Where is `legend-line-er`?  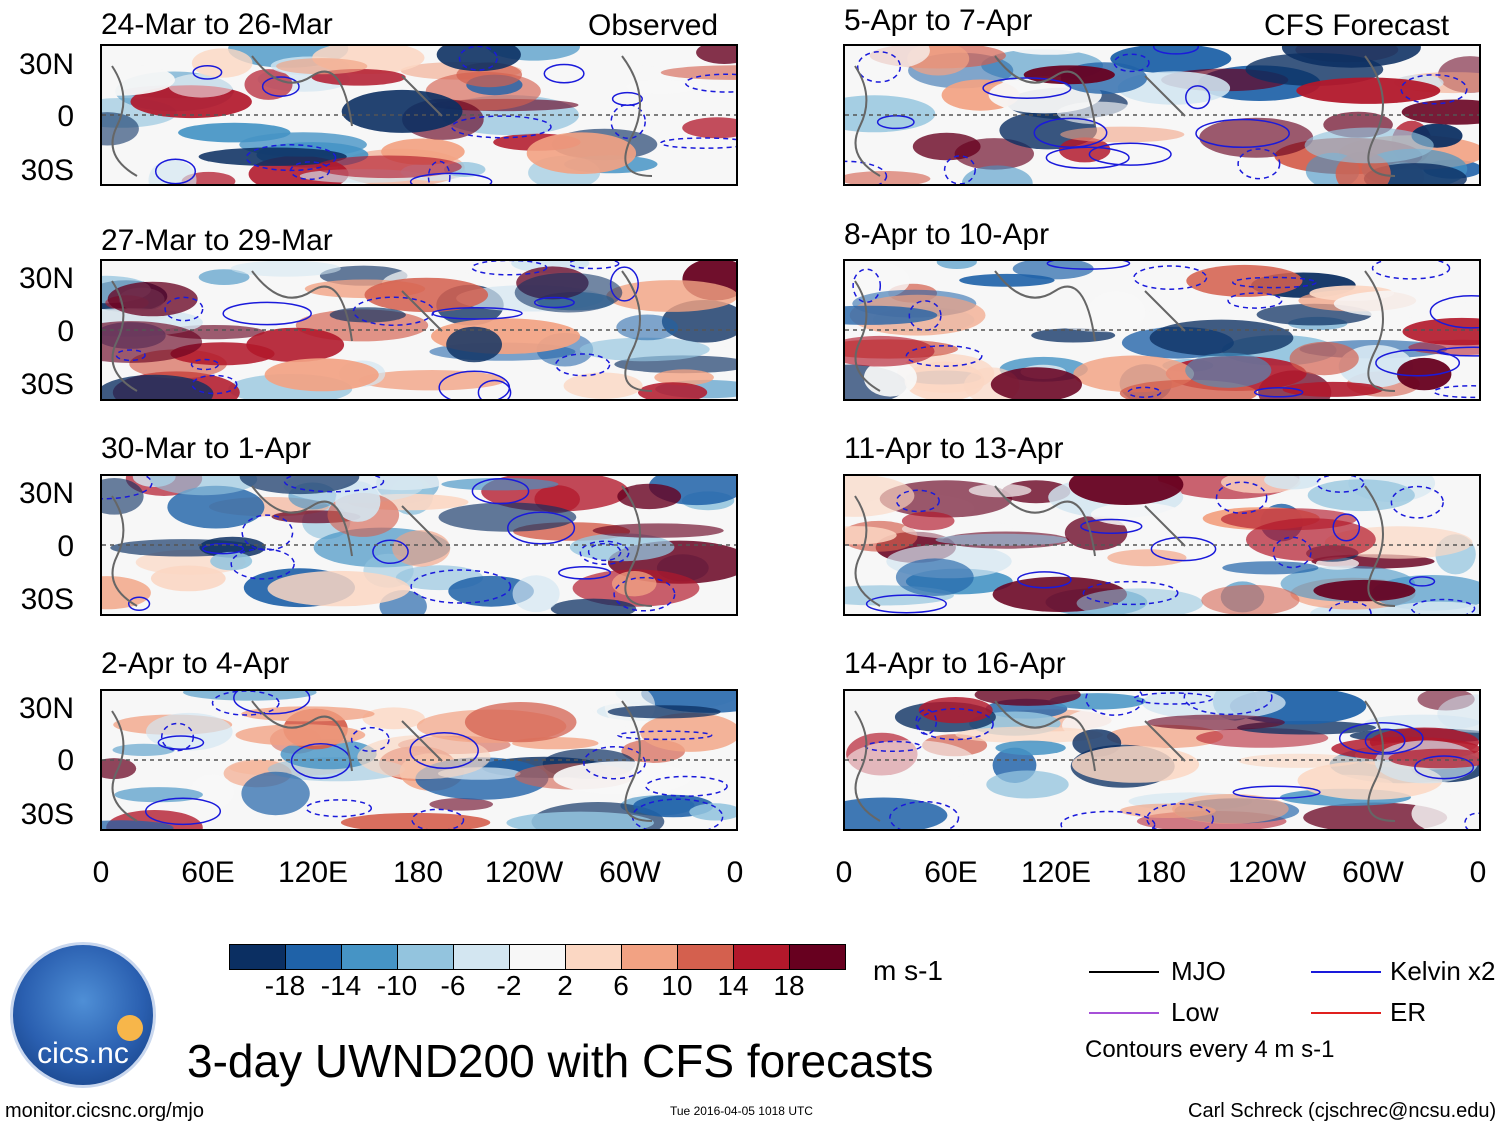
legend-line-er is located at coordinates (1346, 1013).